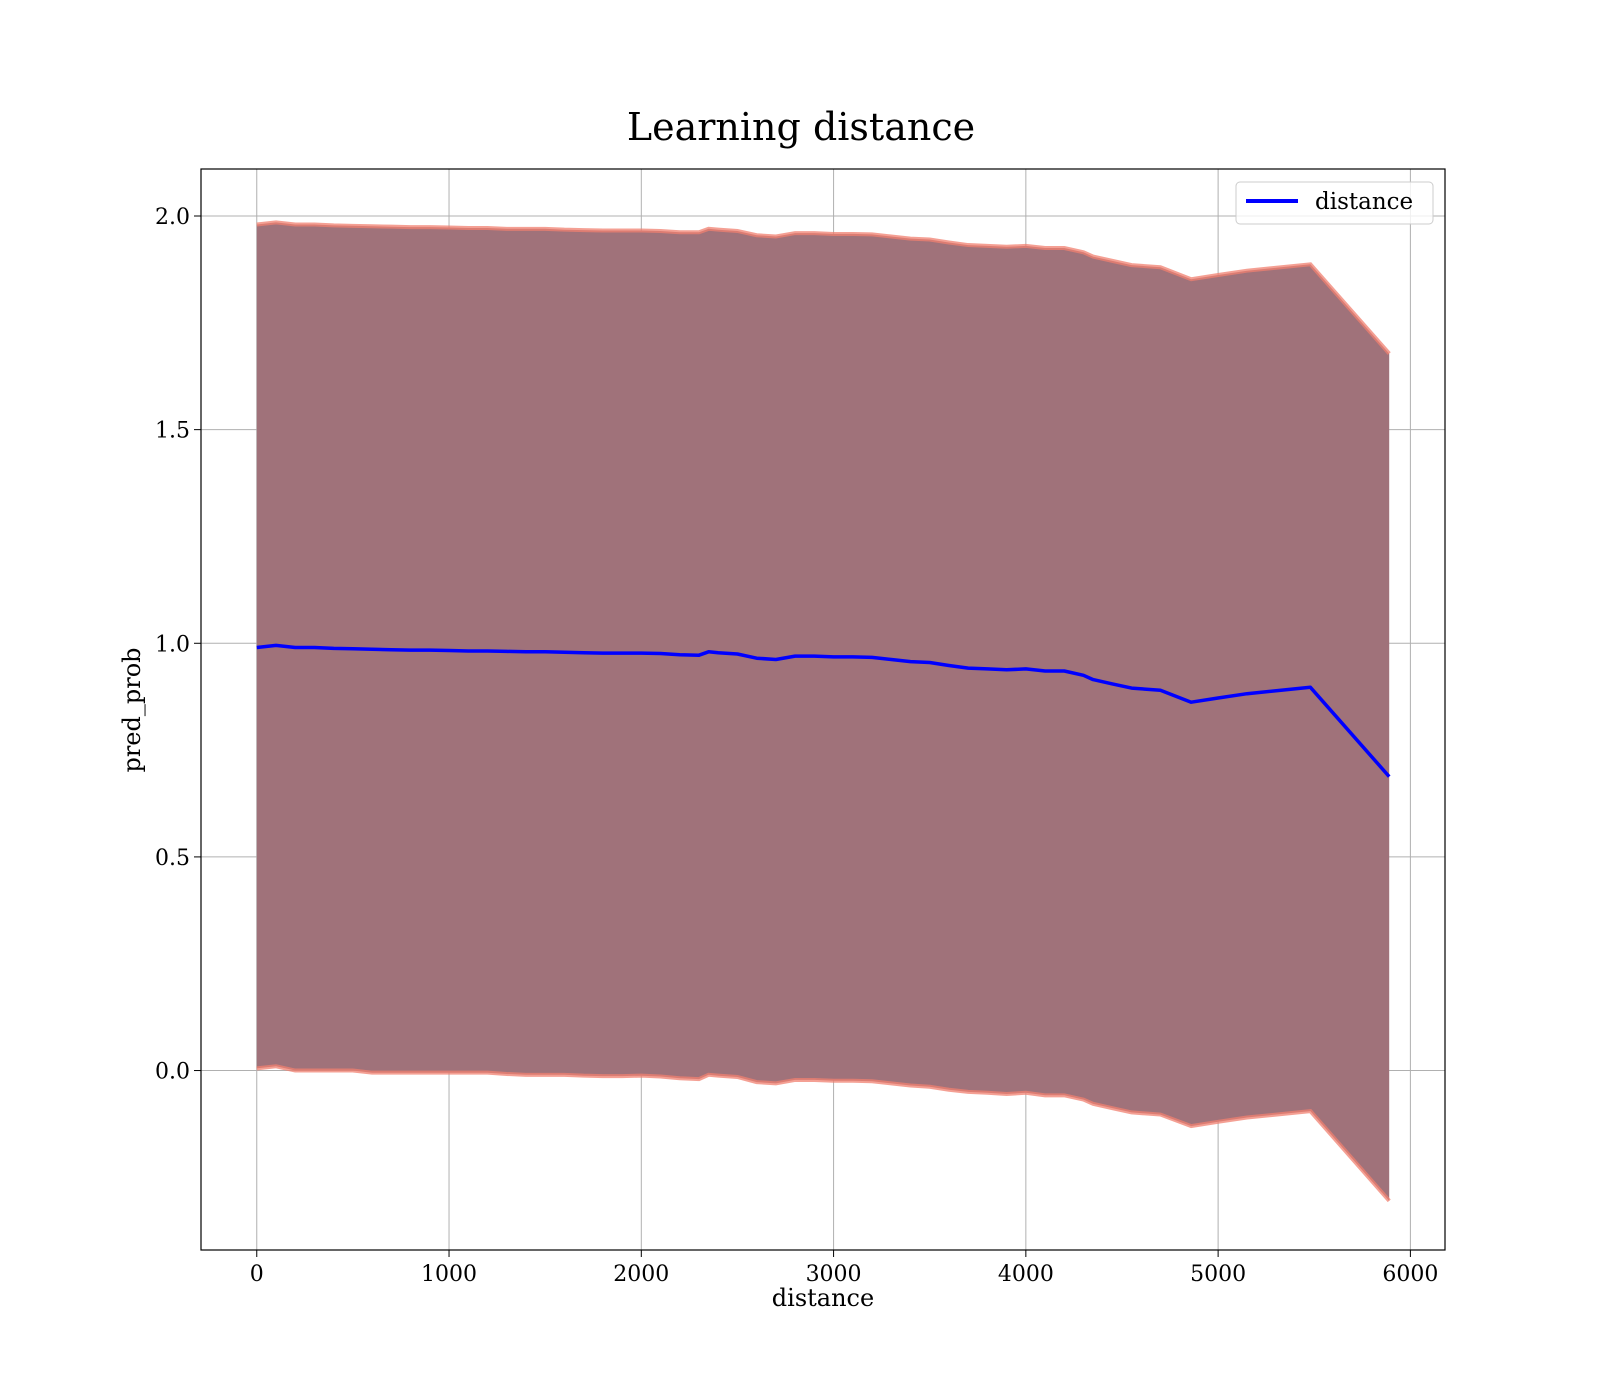 This screenshot has height=1400, width=1600. I want to click on y-axis-ticks: 0.0 0.5 1.0 1.5 2.0, so click(178, 645).